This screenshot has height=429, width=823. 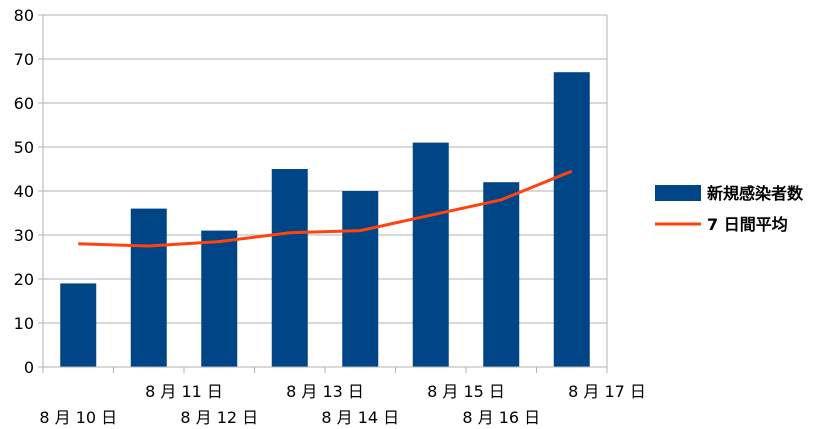 I want to click on average-line, so click(x=325, y=208).